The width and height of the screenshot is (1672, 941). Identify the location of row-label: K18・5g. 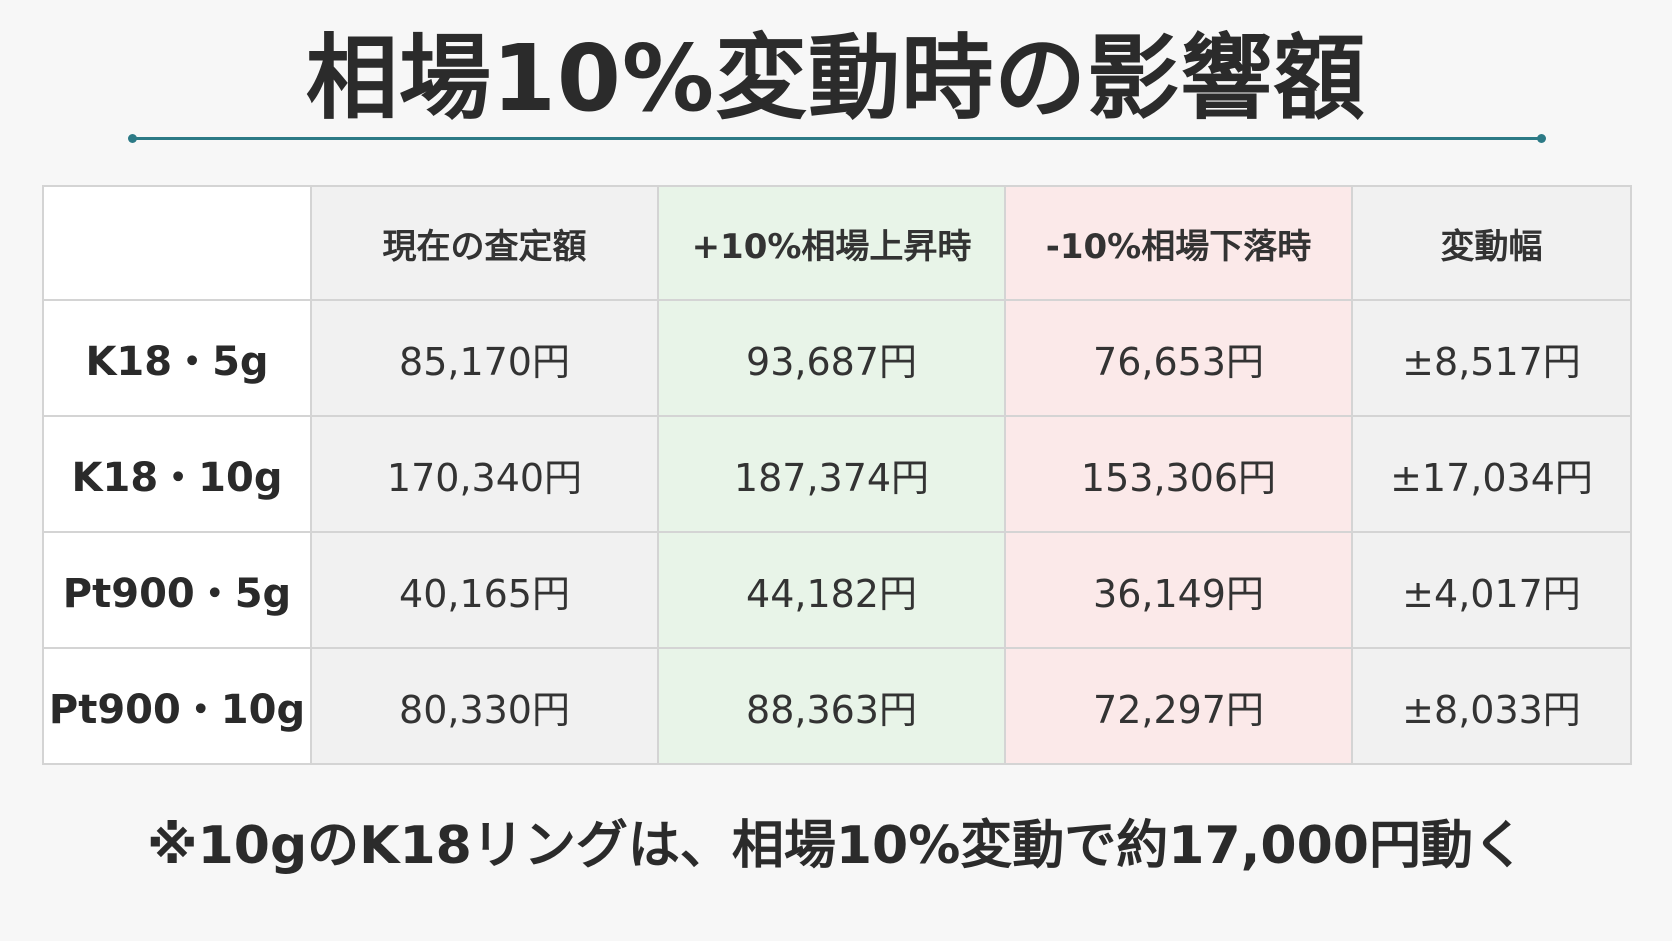
(177, 358).